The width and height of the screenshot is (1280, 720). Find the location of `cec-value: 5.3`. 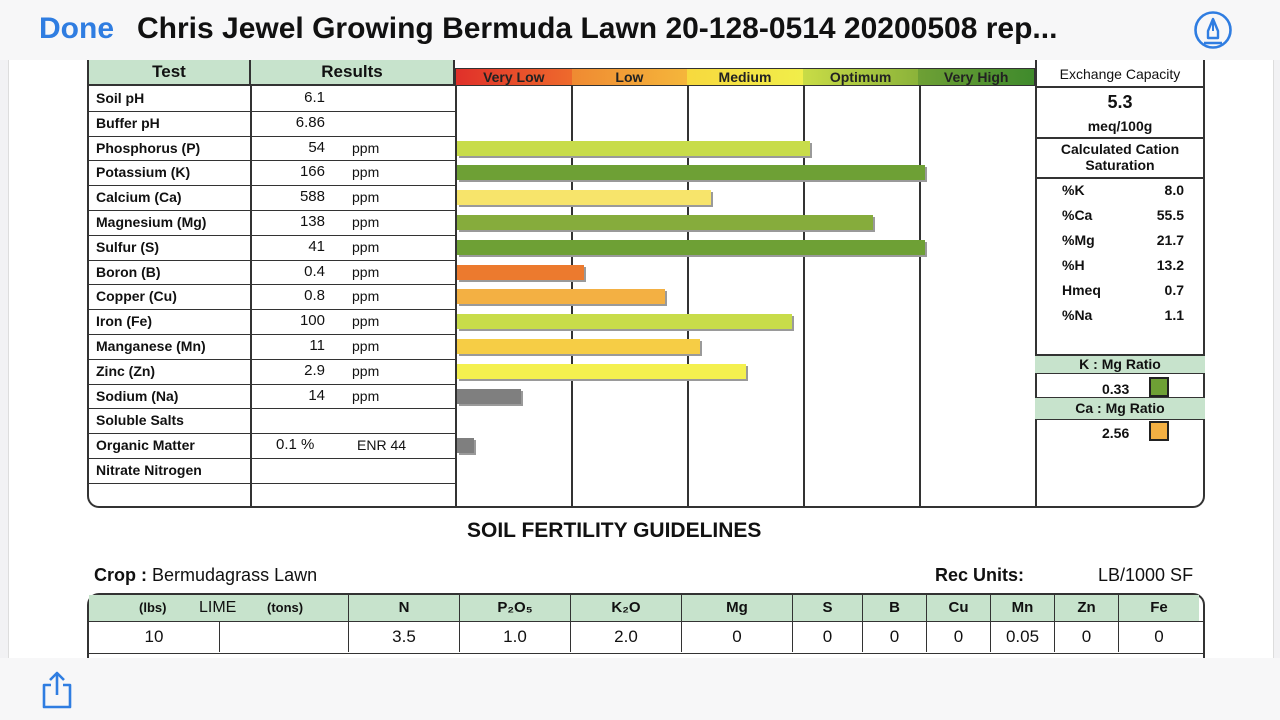

cec-value: 5.3 is located at coordinates (1120, 102).